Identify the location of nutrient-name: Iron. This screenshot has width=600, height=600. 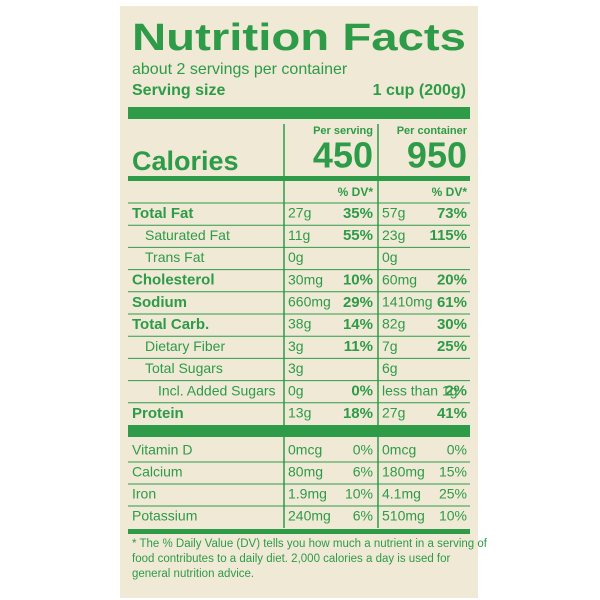
(144, 494).